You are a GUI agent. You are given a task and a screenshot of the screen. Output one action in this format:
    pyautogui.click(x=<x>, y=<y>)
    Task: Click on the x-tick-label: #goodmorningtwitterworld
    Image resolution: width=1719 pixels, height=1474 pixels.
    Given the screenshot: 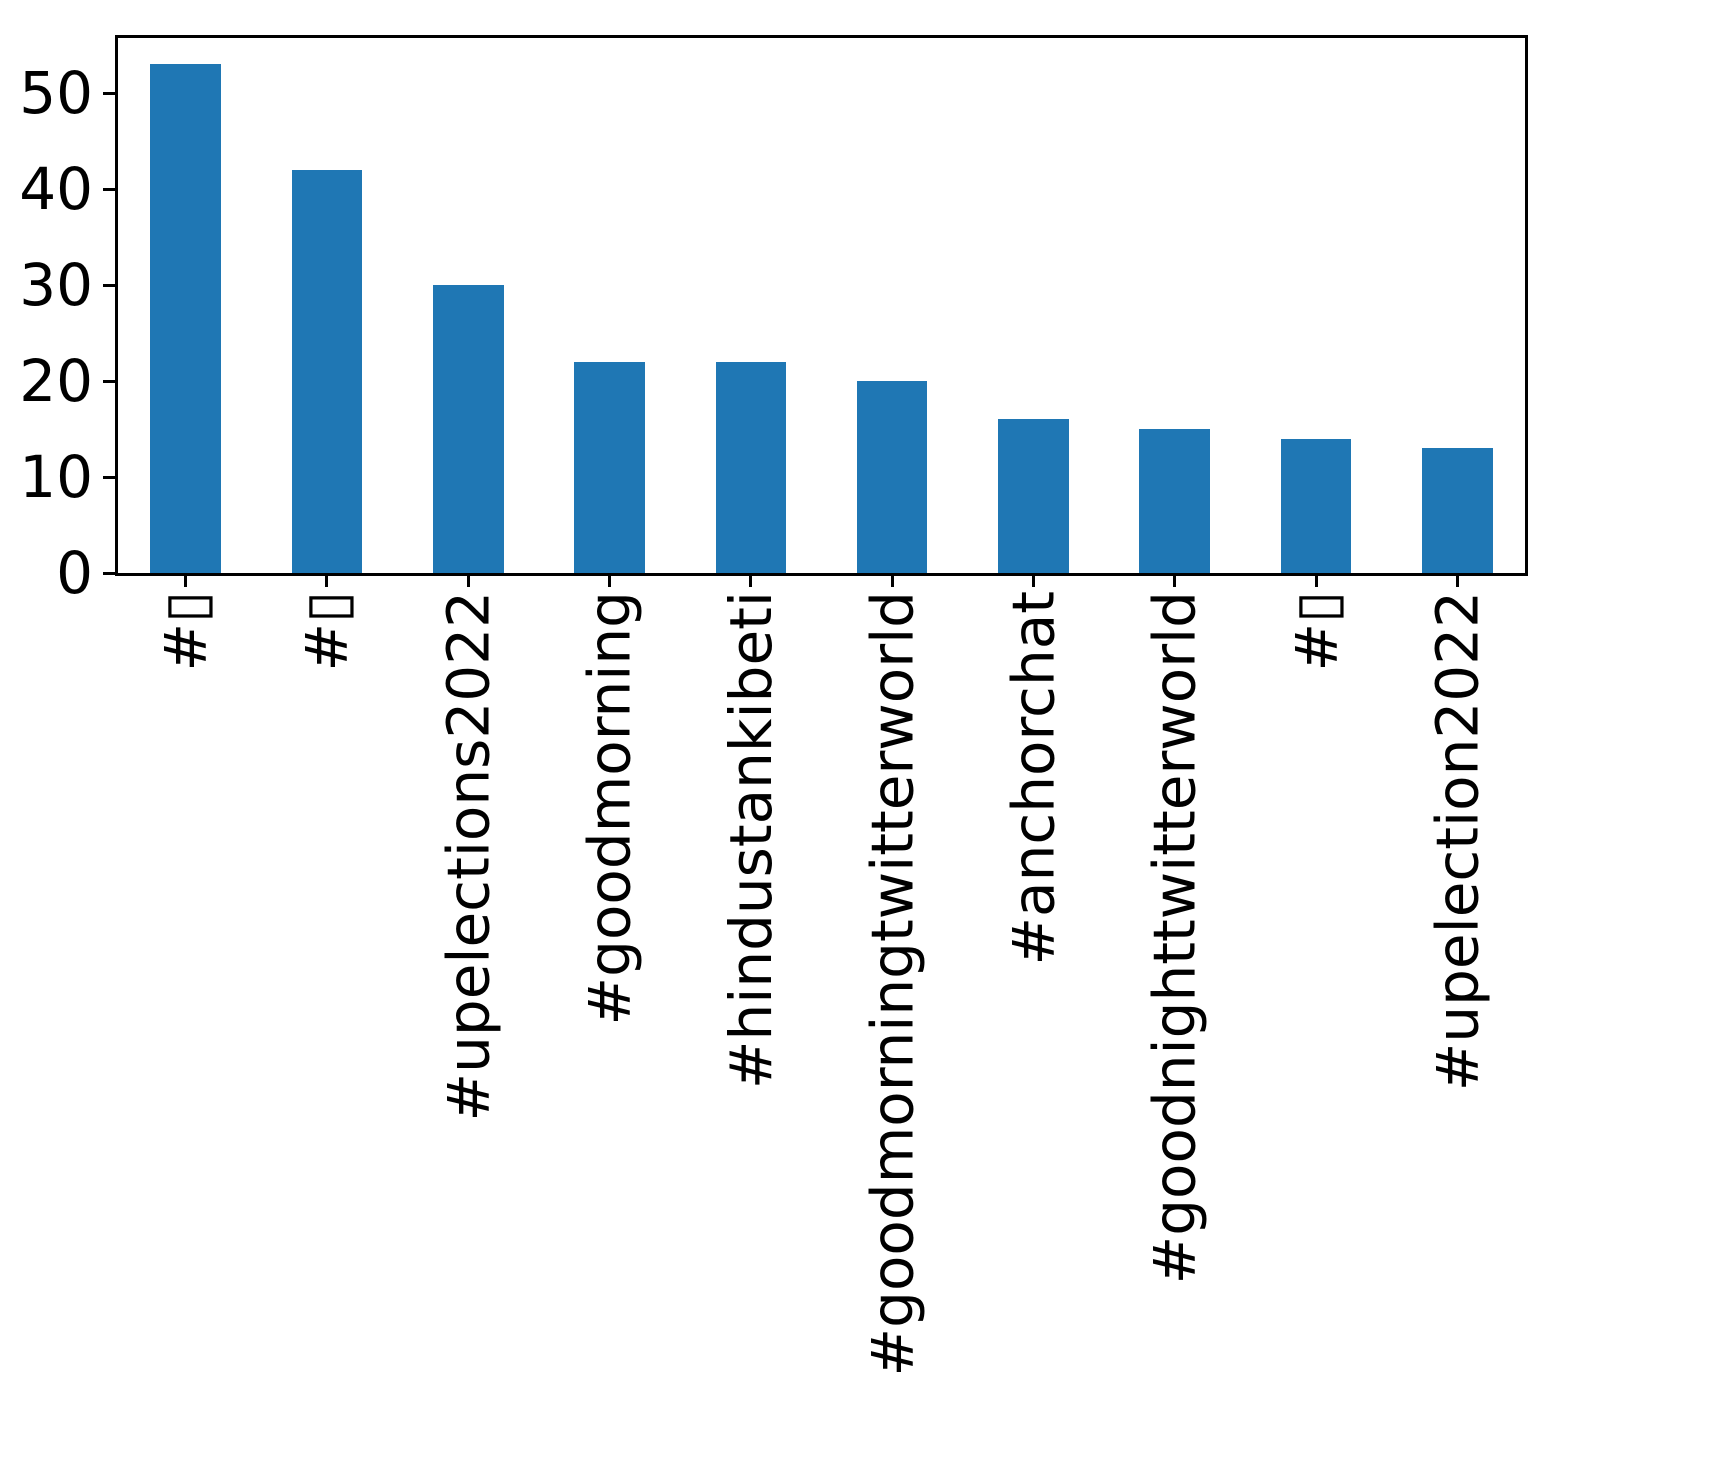 What is the action you would take?
    pyautogui.click(x=892, y=984)
    